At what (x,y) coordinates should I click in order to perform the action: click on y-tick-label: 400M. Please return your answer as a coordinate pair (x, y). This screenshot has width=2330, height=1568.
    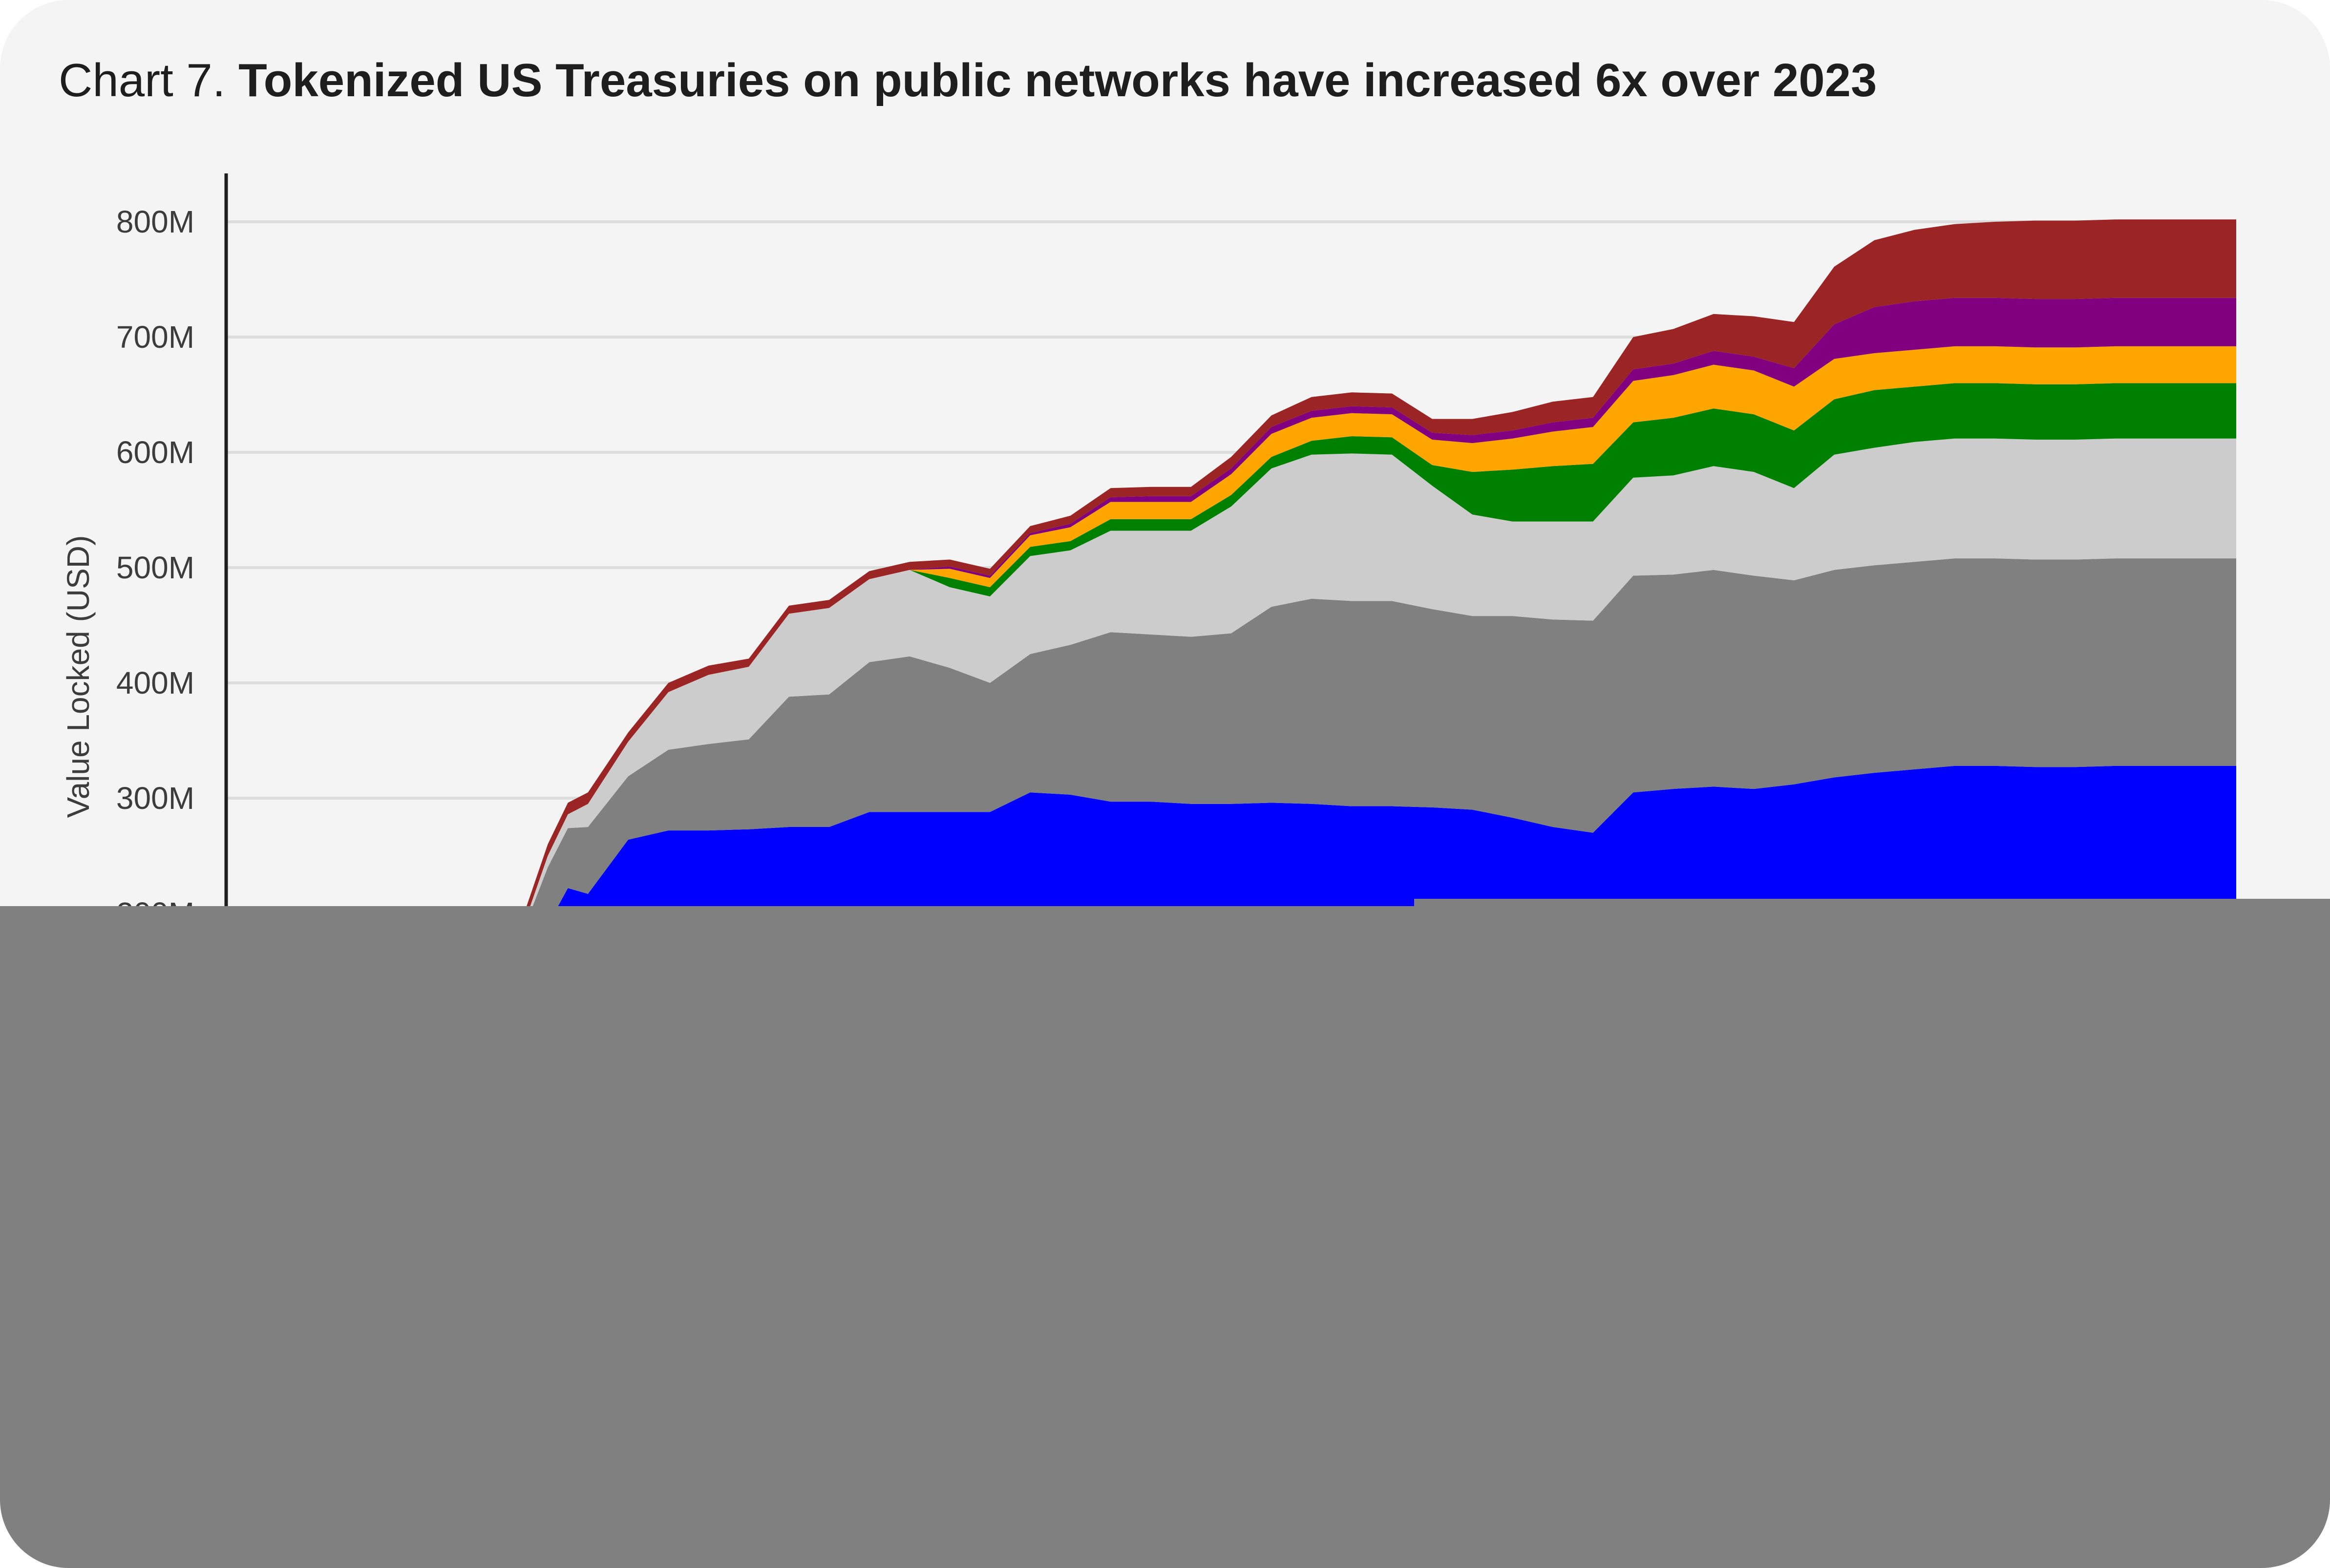
    Looking at the image, I should click on (155, 682).